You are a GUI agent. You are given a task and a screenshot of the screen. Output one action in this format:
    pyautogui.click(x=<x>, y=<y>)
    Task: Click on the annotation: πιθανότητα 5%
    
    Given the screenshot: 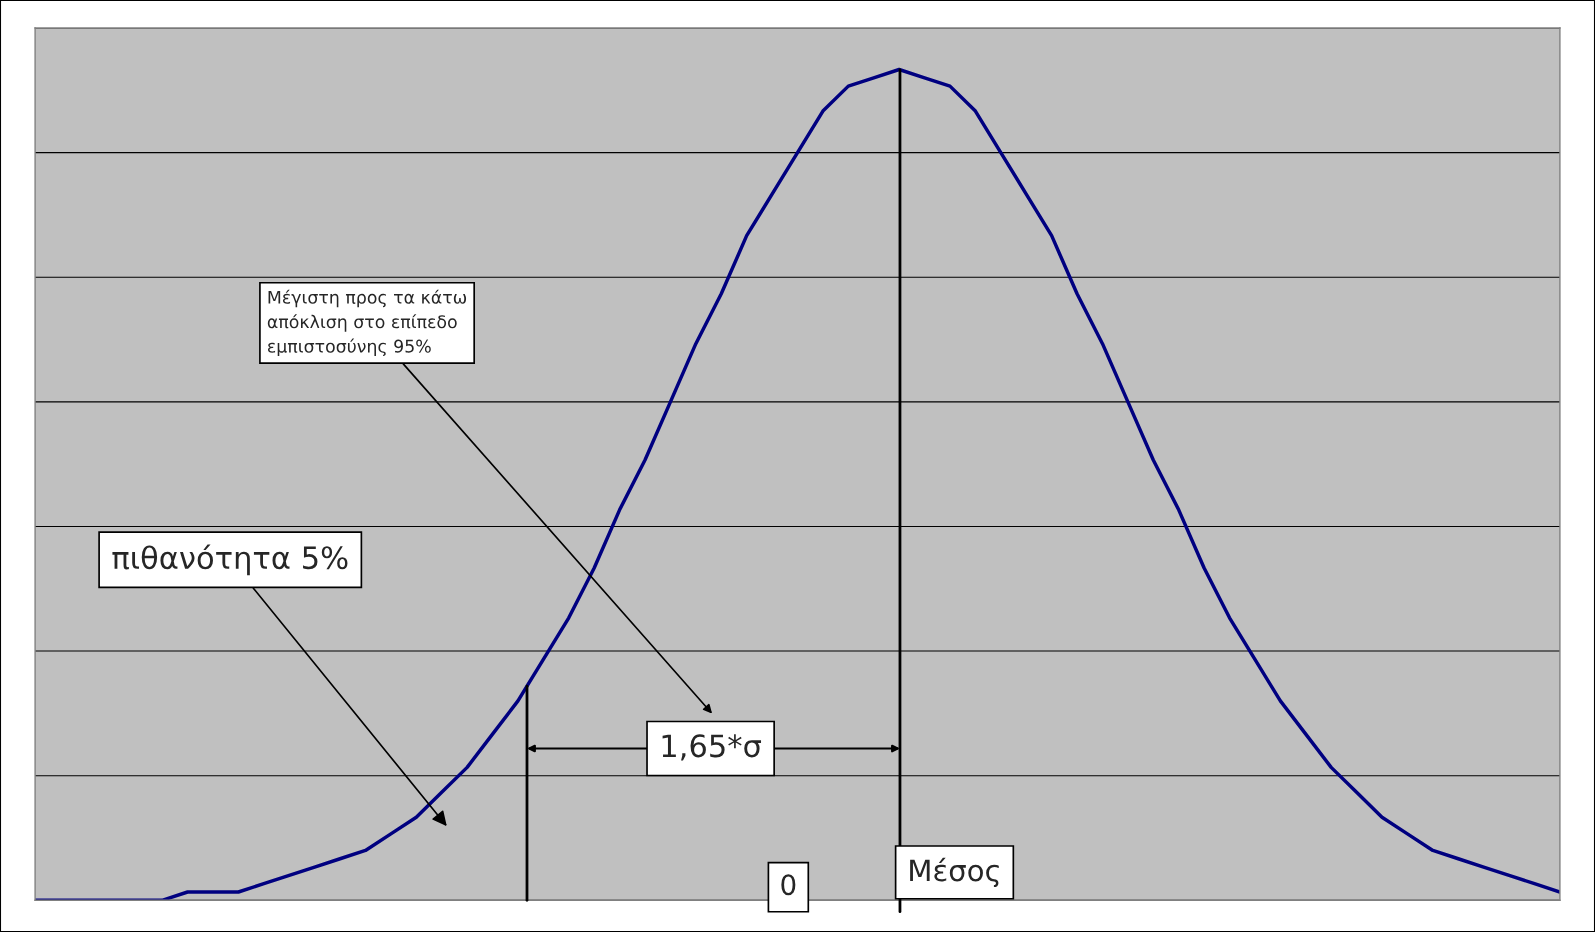 What is the action you would take?
    pyautogui.click(x=230, y=560)
    